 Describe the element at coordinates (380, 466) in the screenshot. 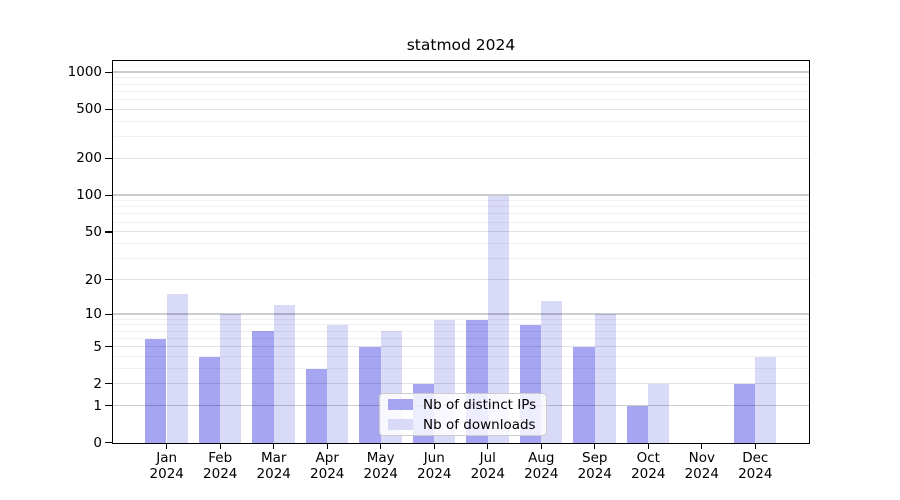

I see `x-tick-label: May 2024` at that location.